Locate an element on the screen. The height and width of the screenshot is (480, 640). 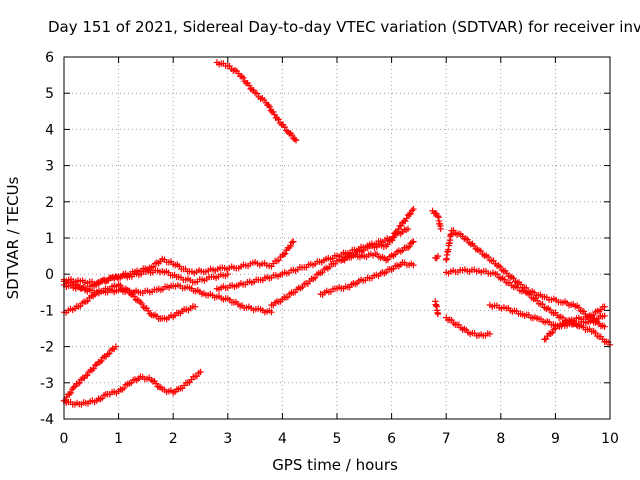
y-tick-label: -4 is located at coordinates (47, 420).